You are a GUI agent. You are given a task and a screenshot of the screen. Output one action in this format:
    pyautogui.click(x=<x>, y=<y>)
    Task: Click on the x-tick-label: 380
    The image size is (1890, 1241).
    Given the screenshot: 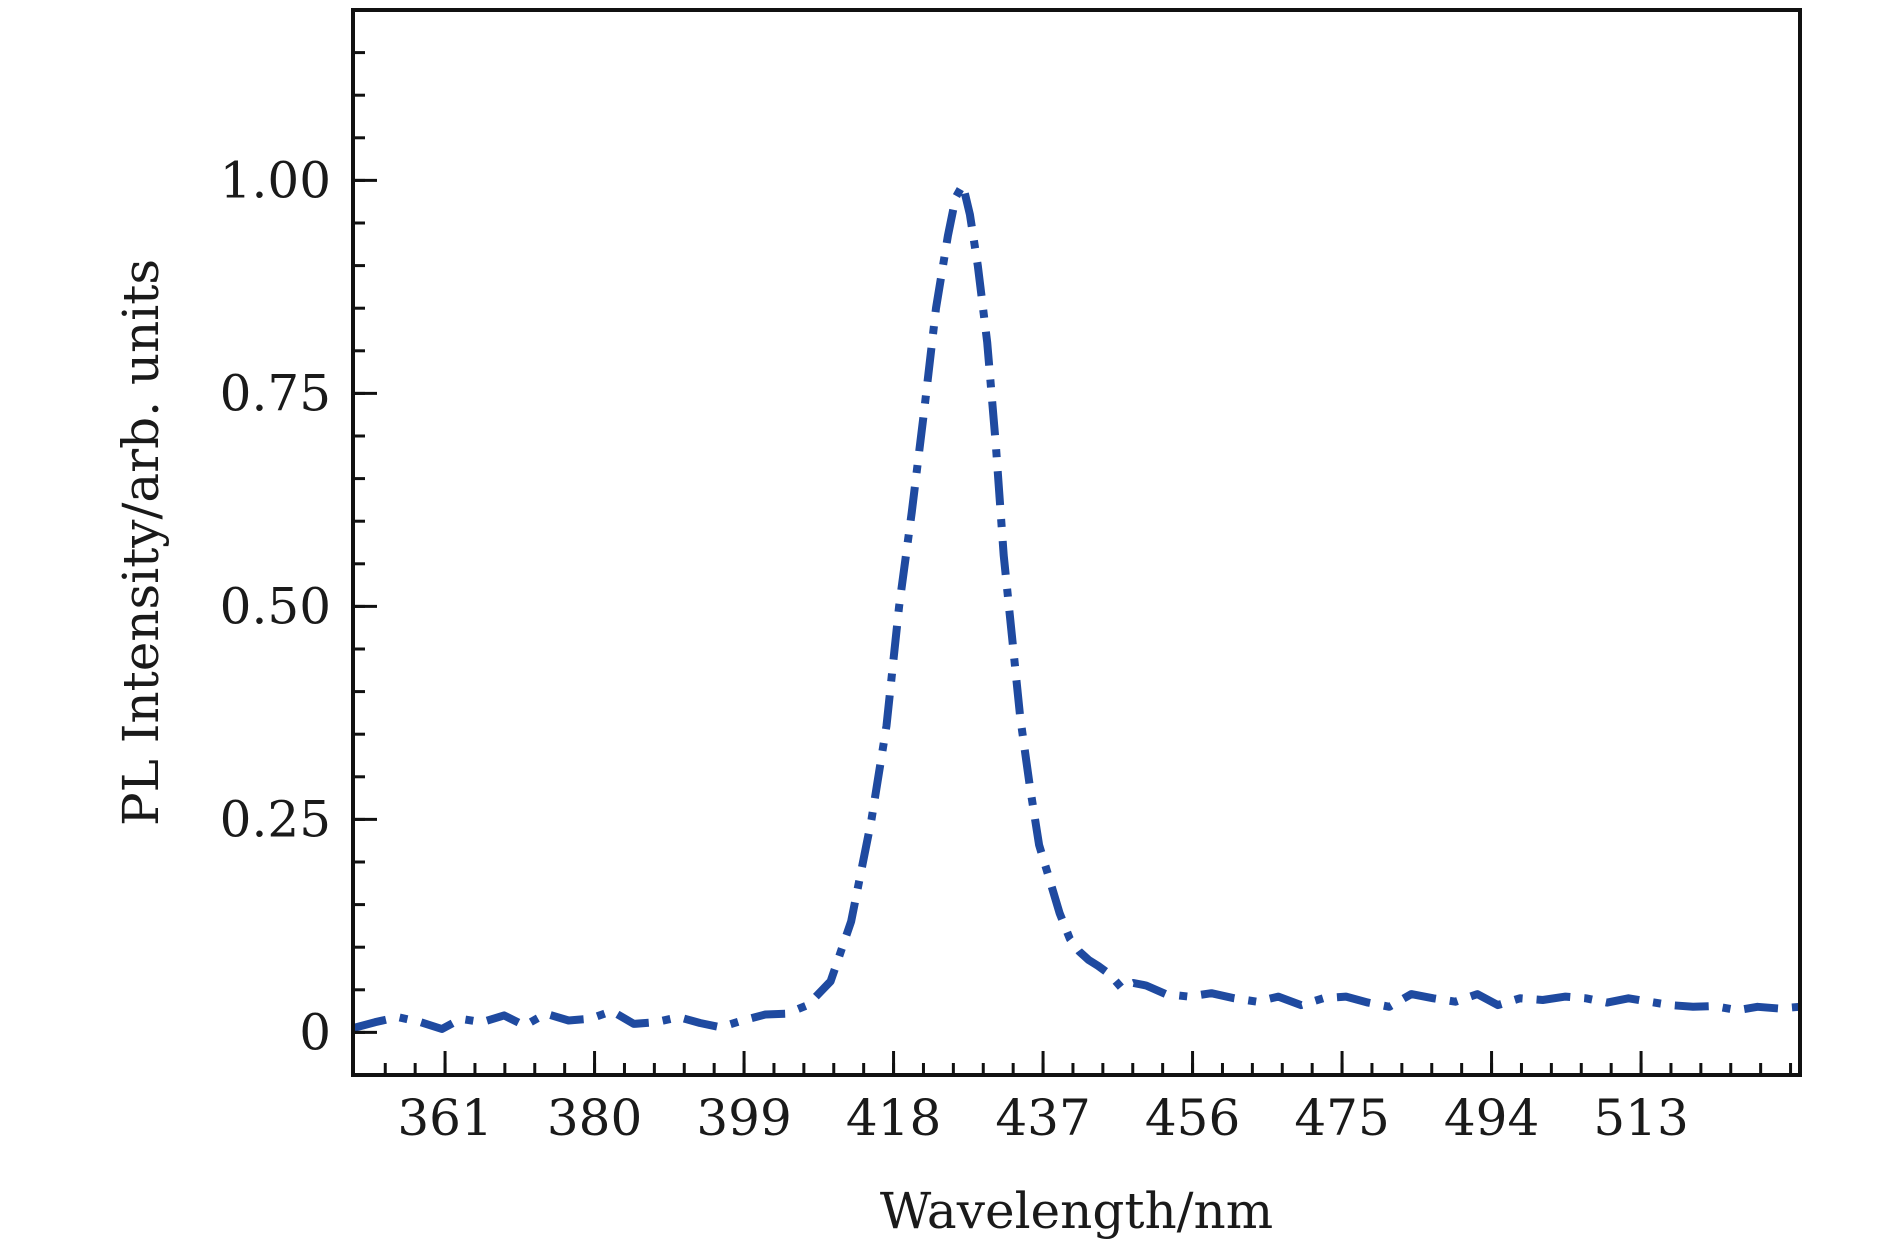 What is the action you would take?
    pyautogui.click(x=594, y=1118)
    